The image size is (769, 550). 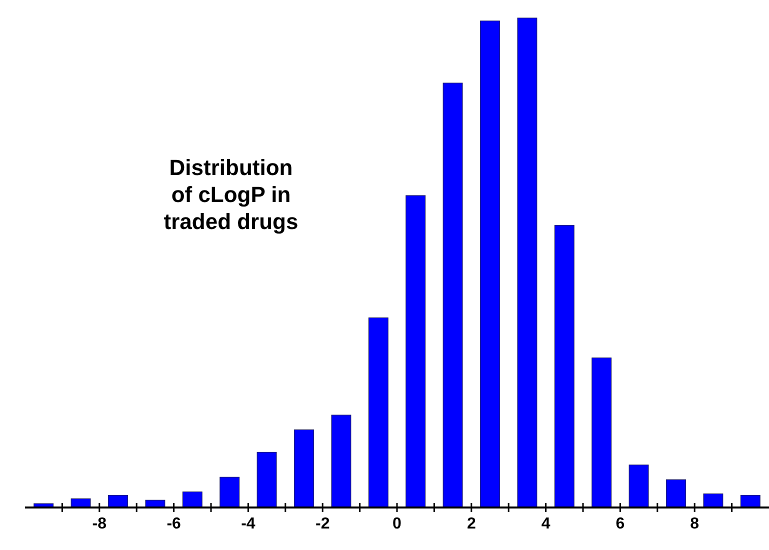 What do you see at coordinates (322, 523) in the screenshot?
I see `x-tick-label: -2` at bounding box center [322, 523].